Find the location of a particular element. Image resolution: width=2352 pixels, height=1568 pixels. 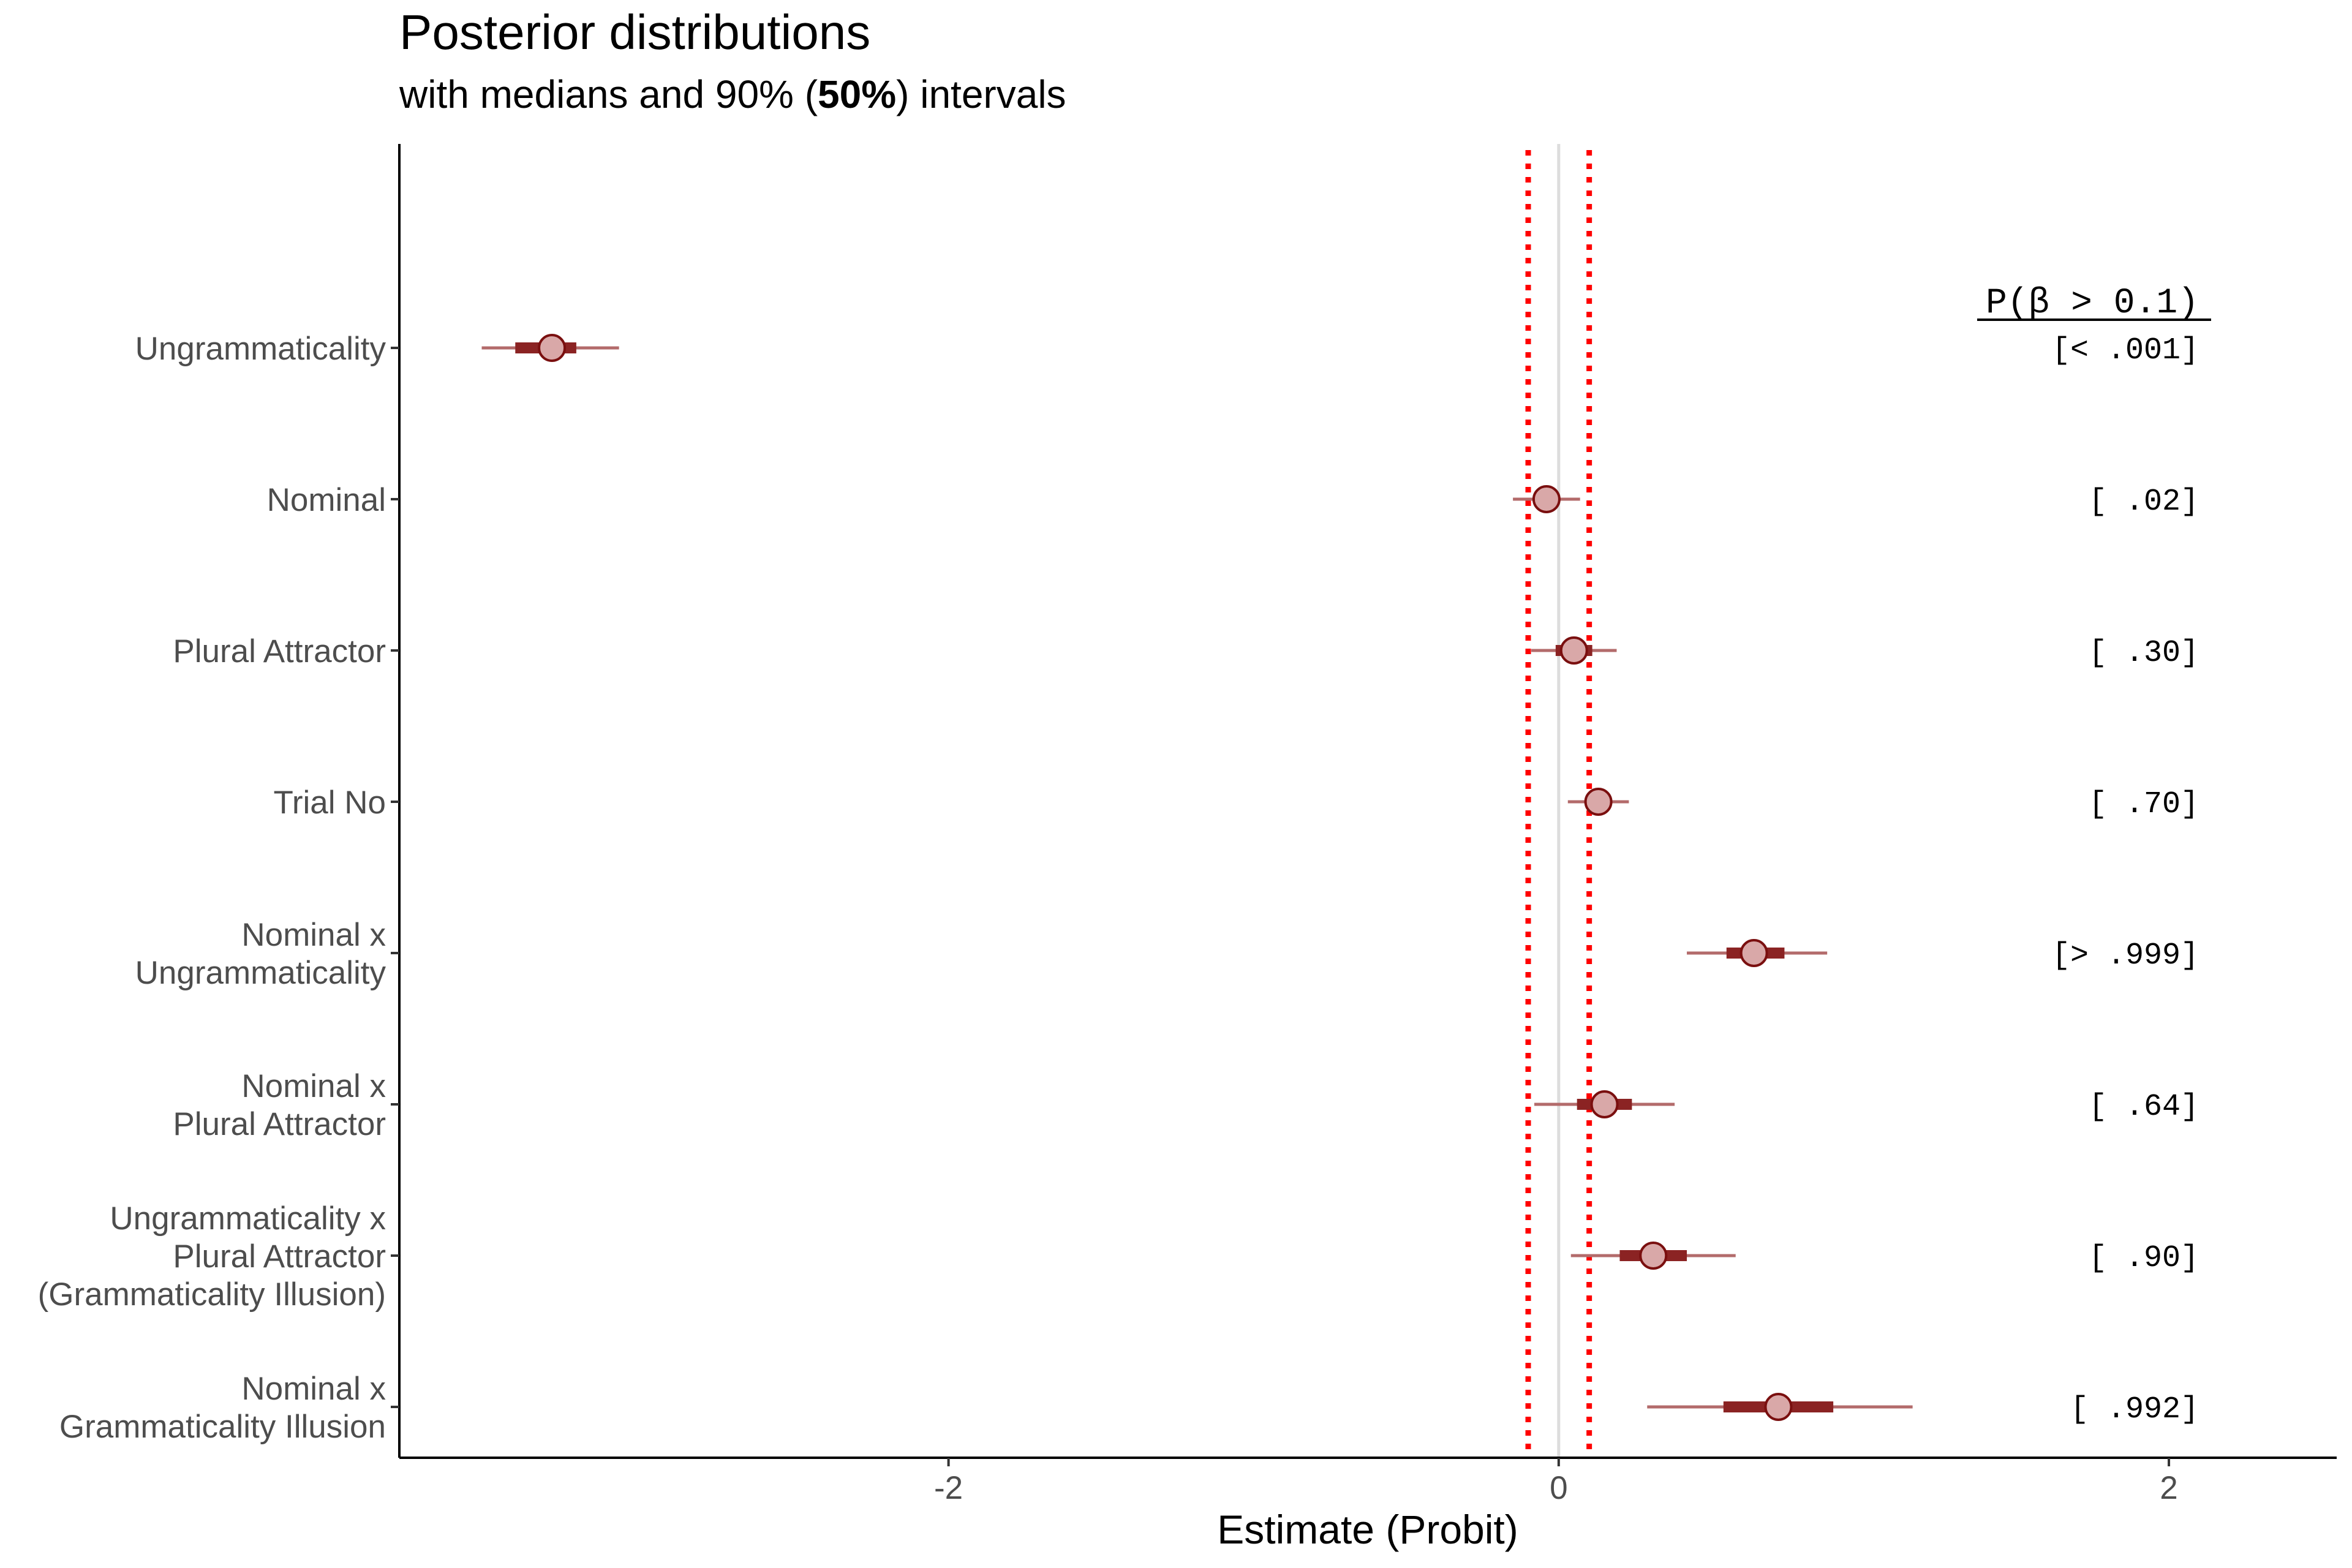

reference-lines is located at coordinates (1559, 801).